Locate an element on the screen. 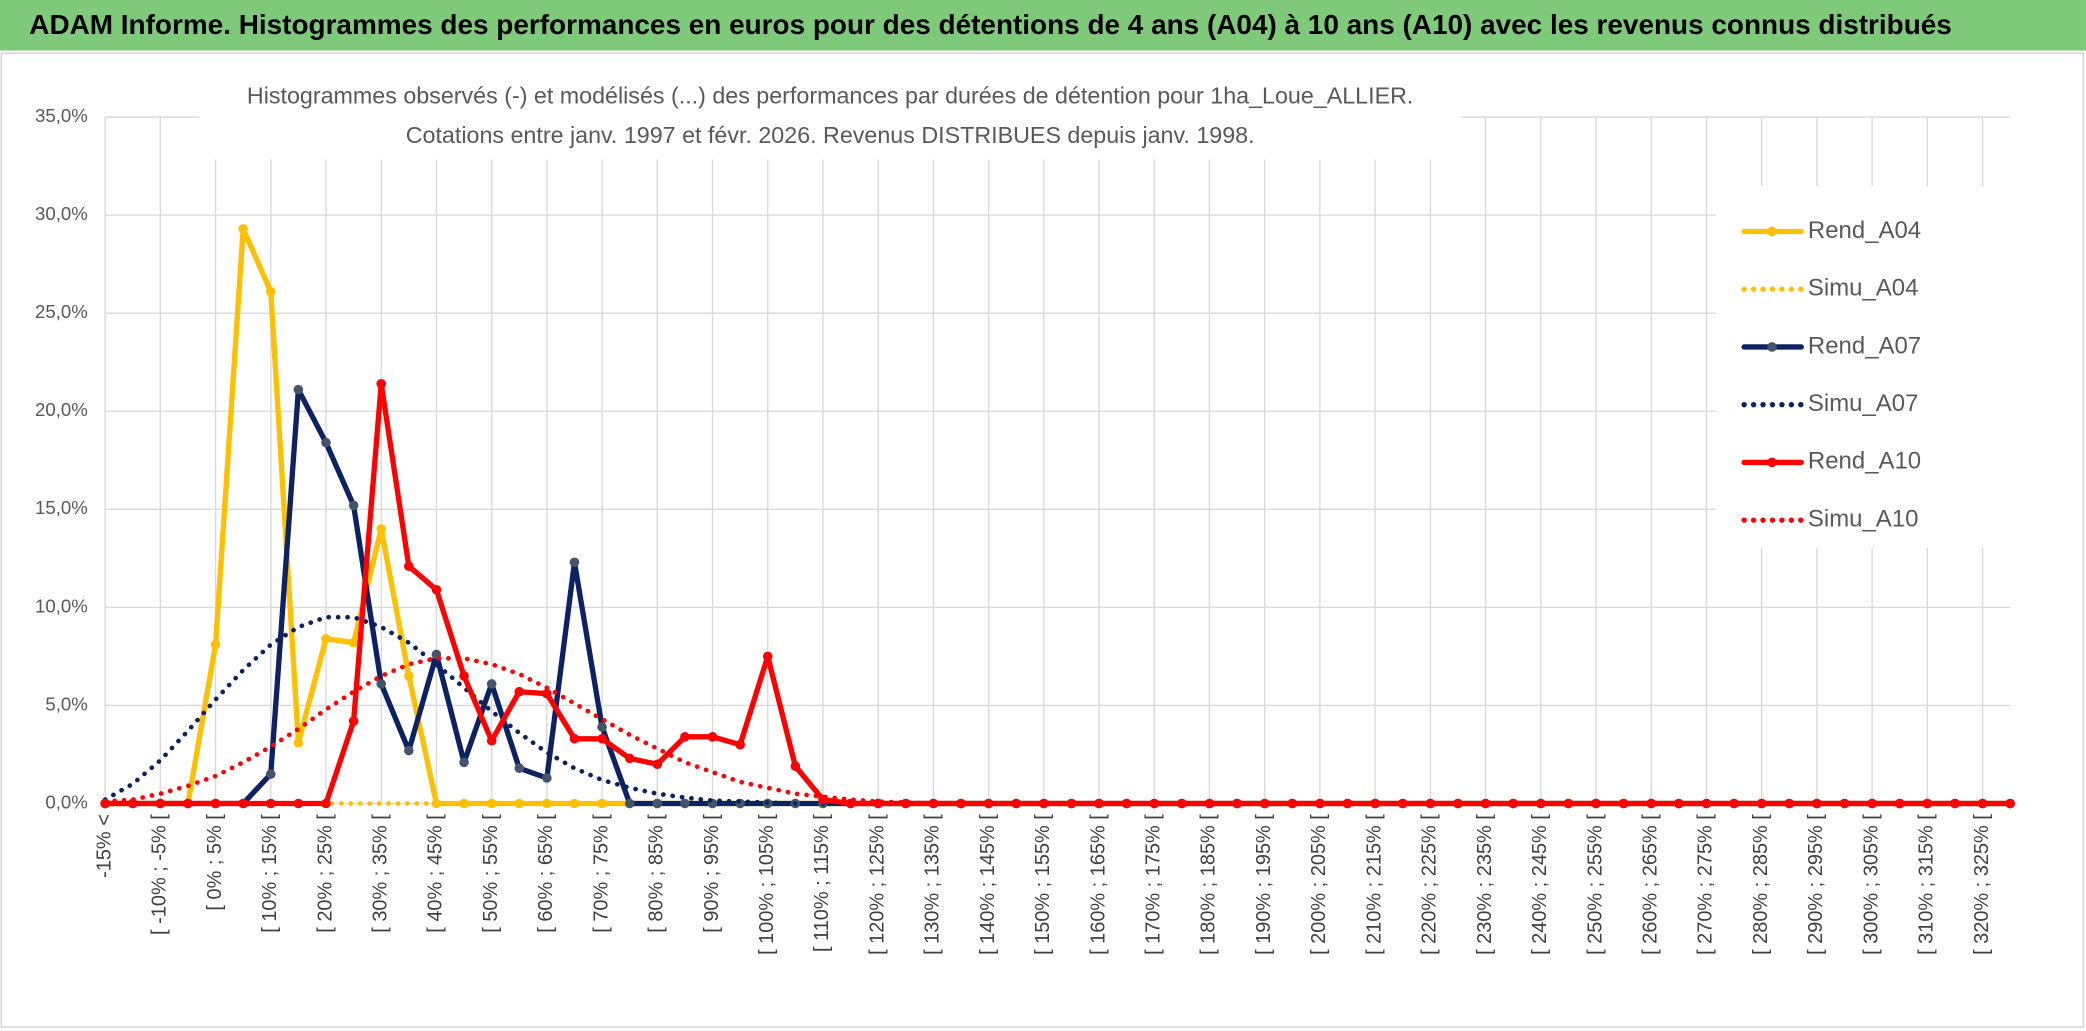 The image size is (2086, 1031). x-tick-label: [ 260% ; 265% [ is located at coordinates (1650, 884).